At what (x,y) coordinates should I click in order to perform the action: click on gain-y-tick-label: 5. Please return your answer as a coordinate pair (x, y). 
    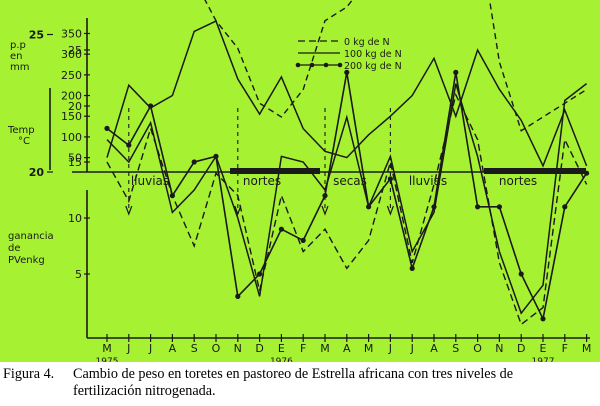
    Looking at the image, I should click on (78, 274).